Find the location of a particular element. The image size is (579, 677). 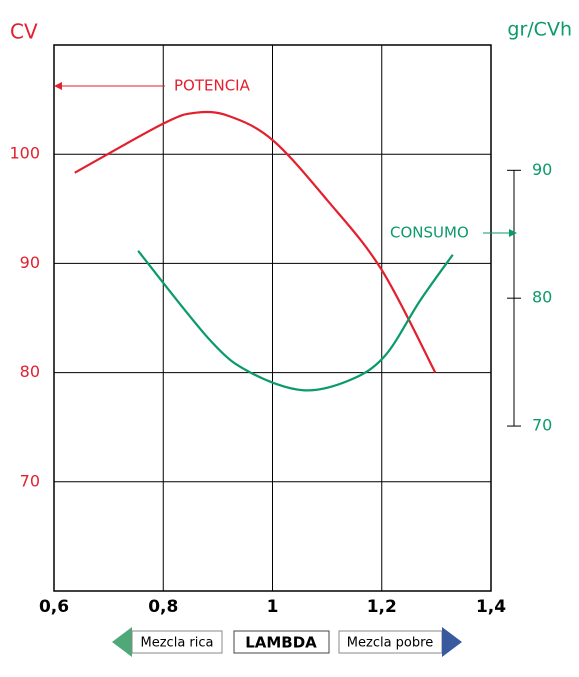

y2-tick-label: 90 is located at coordinates (542, 169).